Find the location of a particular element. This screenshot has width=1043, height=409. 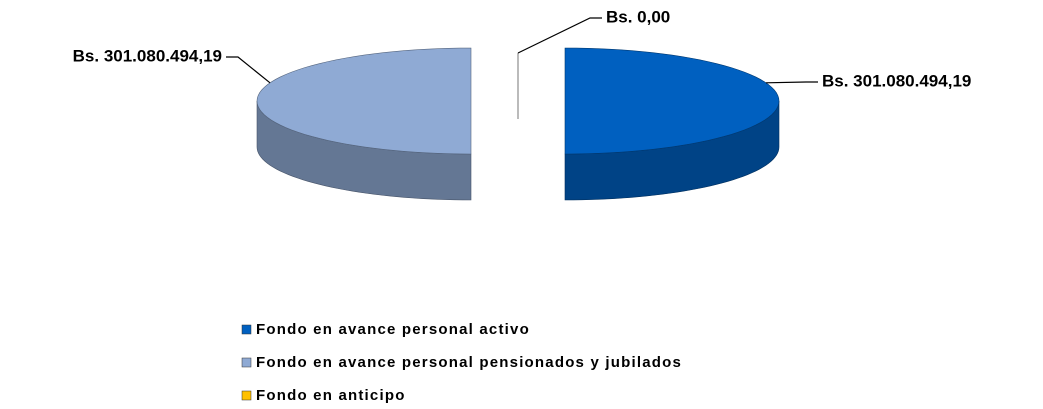

legend-label: Fondo en anticipo is located at coordinates (331, 395).